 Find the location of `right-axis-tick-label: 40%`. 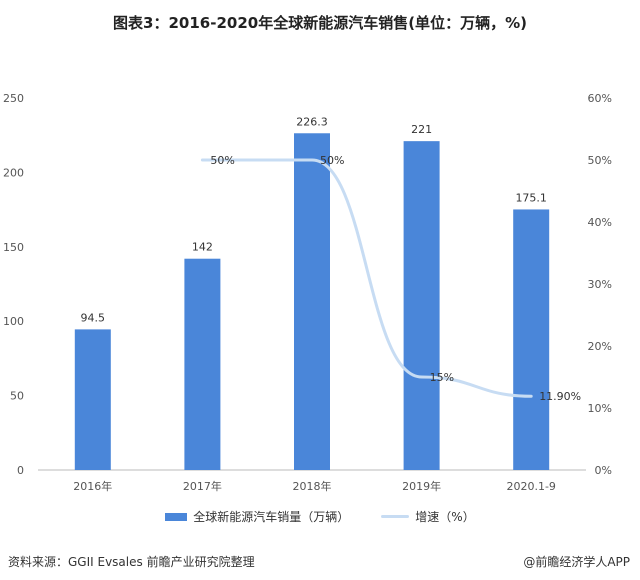

right-axis-tick-label: 40% is located at coordinates (600, 222).